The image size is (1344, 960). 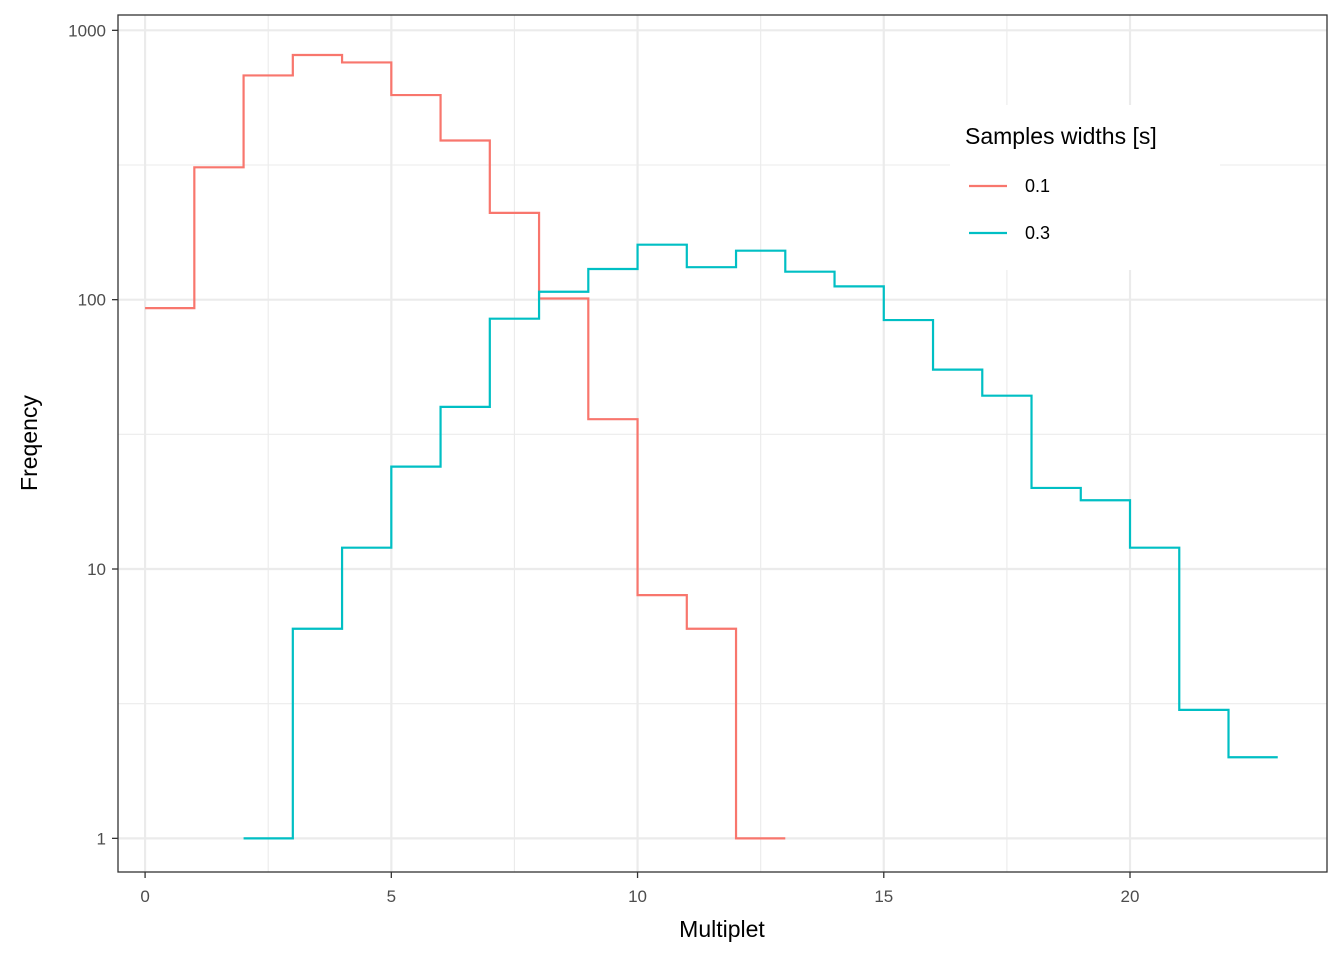 I want to click on y-tick-label: 10, so click(x=96, y=569).